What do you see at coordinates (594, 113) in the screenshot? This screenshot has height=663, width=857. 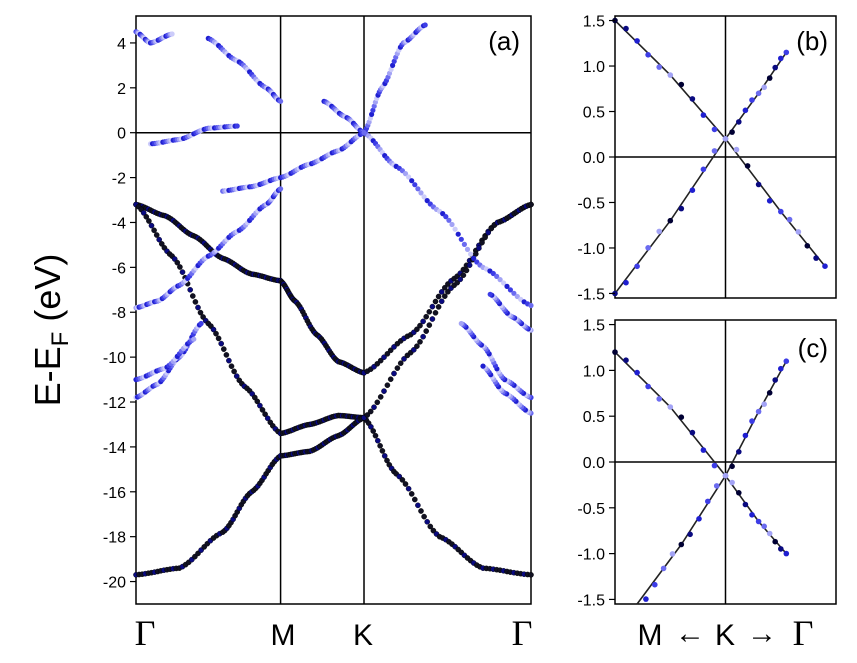 I see `y-tick-label: 0.5` at bounding box center [594, 113].